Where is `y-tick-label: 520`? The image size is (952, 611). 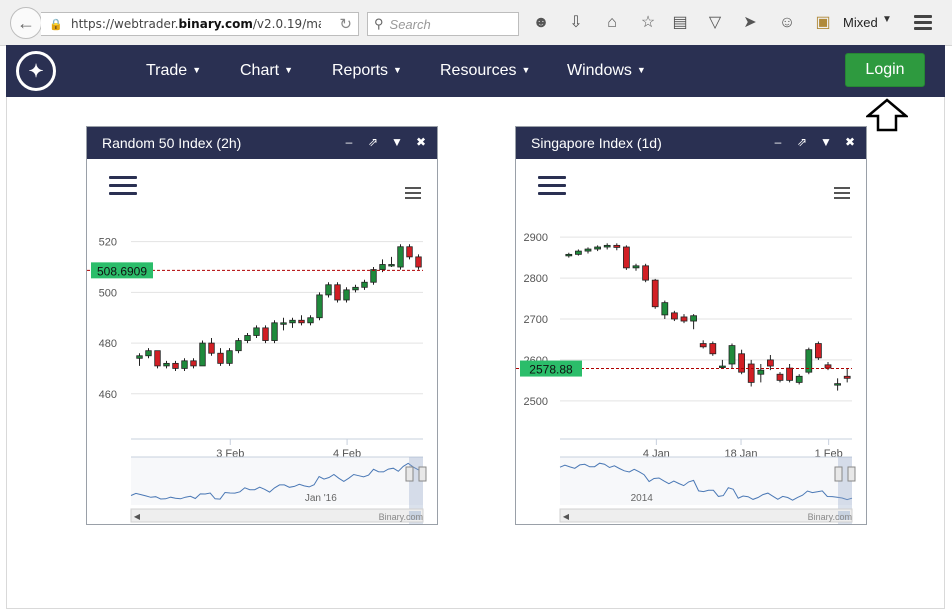
y-tick-label: 520 is located at coordinates (108, 243).